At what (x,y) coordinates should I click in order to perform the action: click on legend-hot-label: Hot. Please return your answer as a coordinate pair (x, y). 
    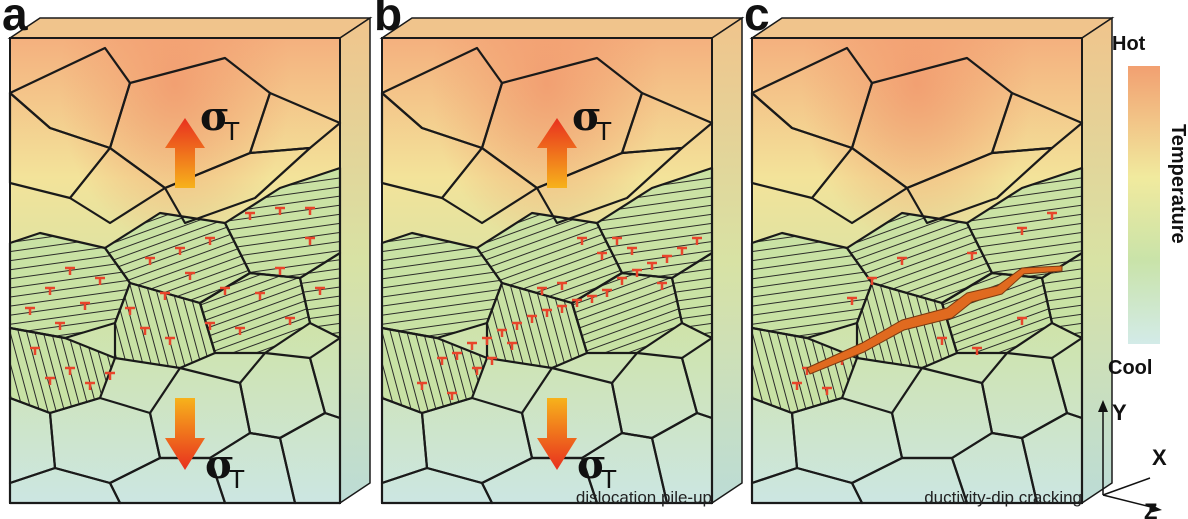
    Looking at the image, I should click on (1129, 44).